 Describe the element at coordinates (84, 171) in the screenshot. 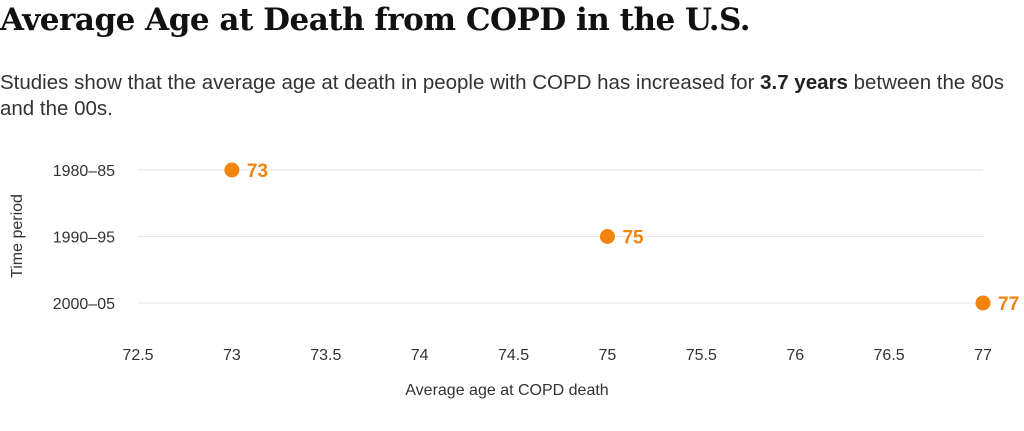

I see `y-tick-label: 1980–85` at that location.